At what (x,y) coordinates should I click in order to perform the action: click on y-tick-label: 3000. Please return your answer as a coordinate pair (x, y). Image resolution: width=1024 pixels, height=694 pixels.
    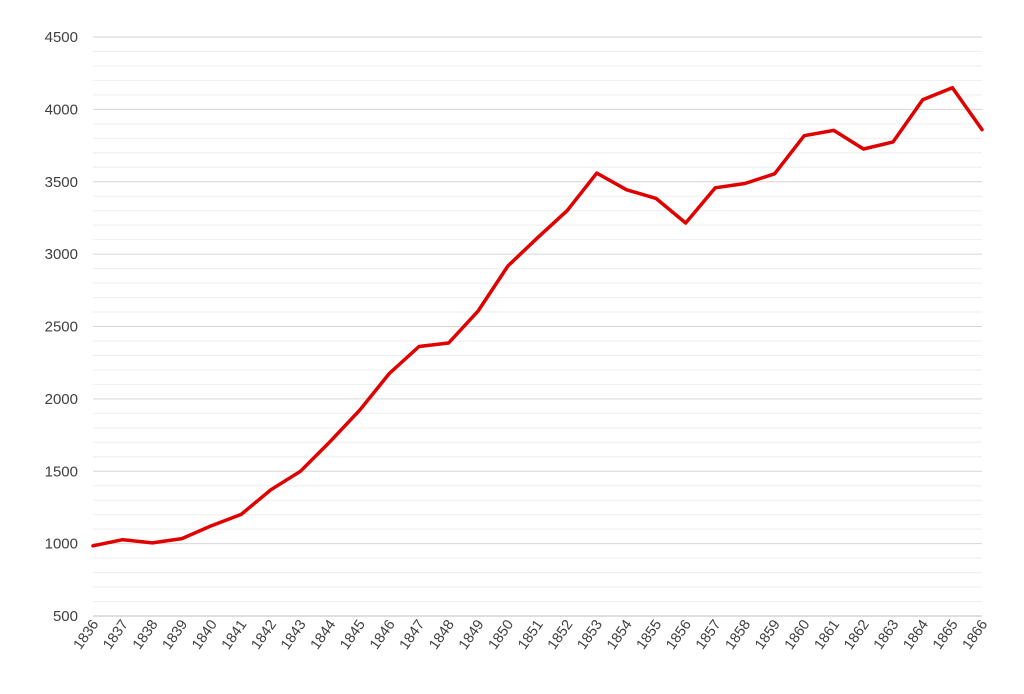
    Looking at the image, I should click on (61, 254).